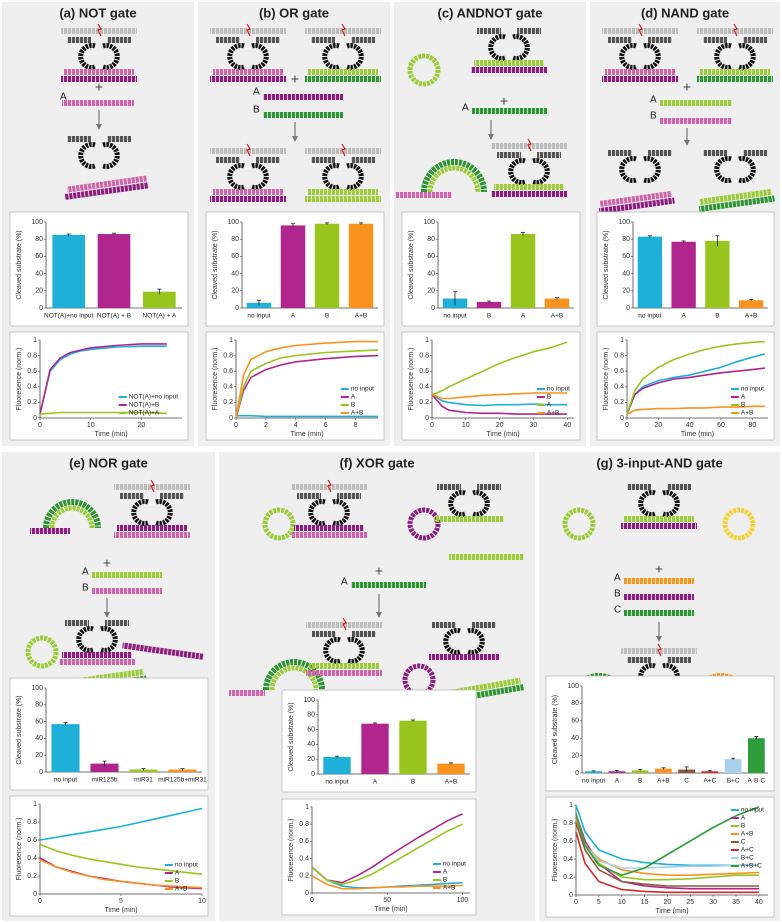 The width and height of the screenshot is (782, 923). What do you see at coordinates (599, 902) in the screenshot?
I see `x-tick-label: 5` at bounding box center [599, 902].